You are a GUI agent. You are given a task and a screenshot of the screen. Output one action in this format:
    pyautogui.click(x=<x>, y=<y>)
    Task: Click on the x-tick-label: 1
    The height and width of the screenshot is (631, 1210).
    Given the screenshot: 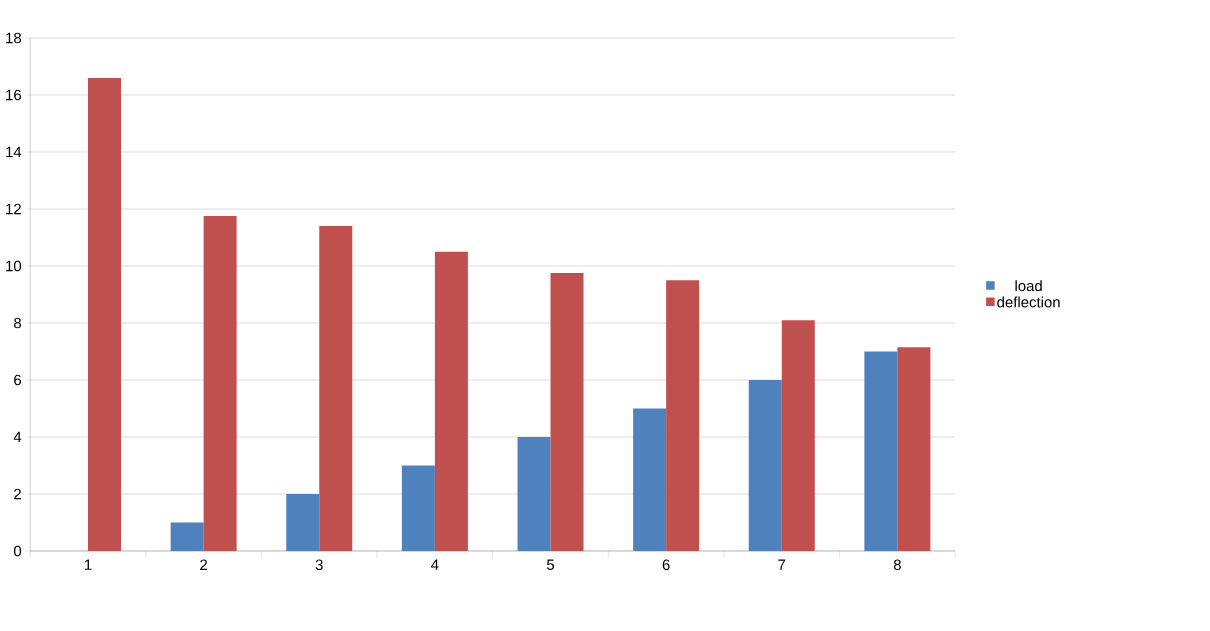 What is the action you would take?
    pyautogui.click(x=88, y=564)
    